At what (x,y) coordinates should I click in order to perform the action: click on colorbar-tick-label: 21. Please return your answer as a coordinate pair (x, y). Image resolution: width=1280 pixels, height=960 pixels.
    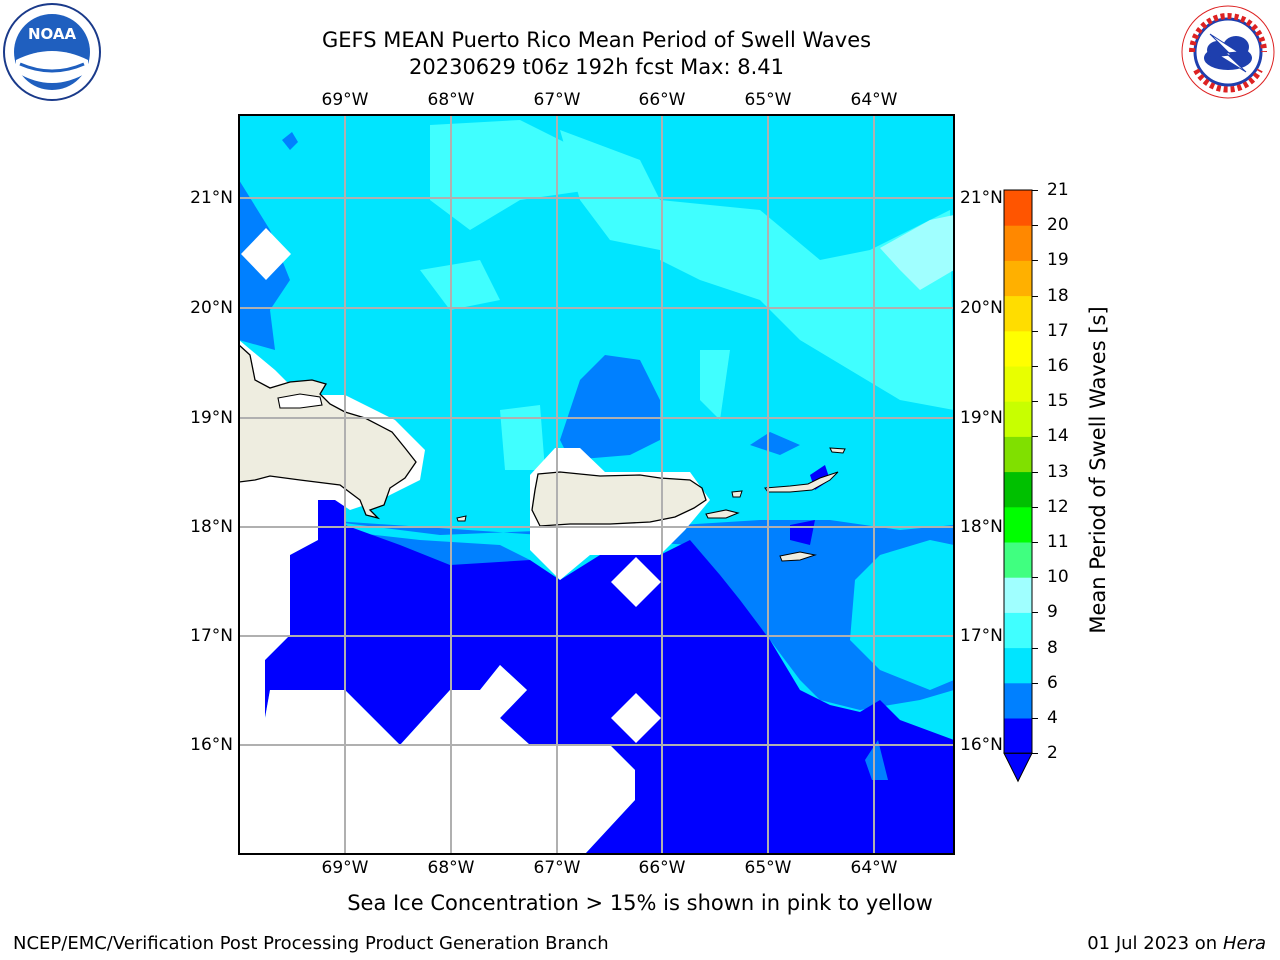
    Looking at the image, I should click on (1058, 190).